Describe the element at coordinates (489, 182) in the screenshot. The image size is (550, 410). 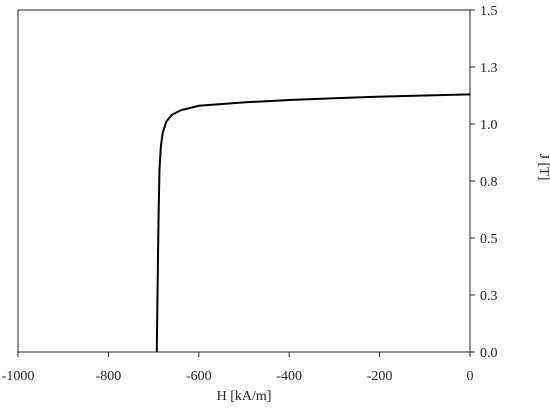
I see `y-tick-label: 0.8` at that location.